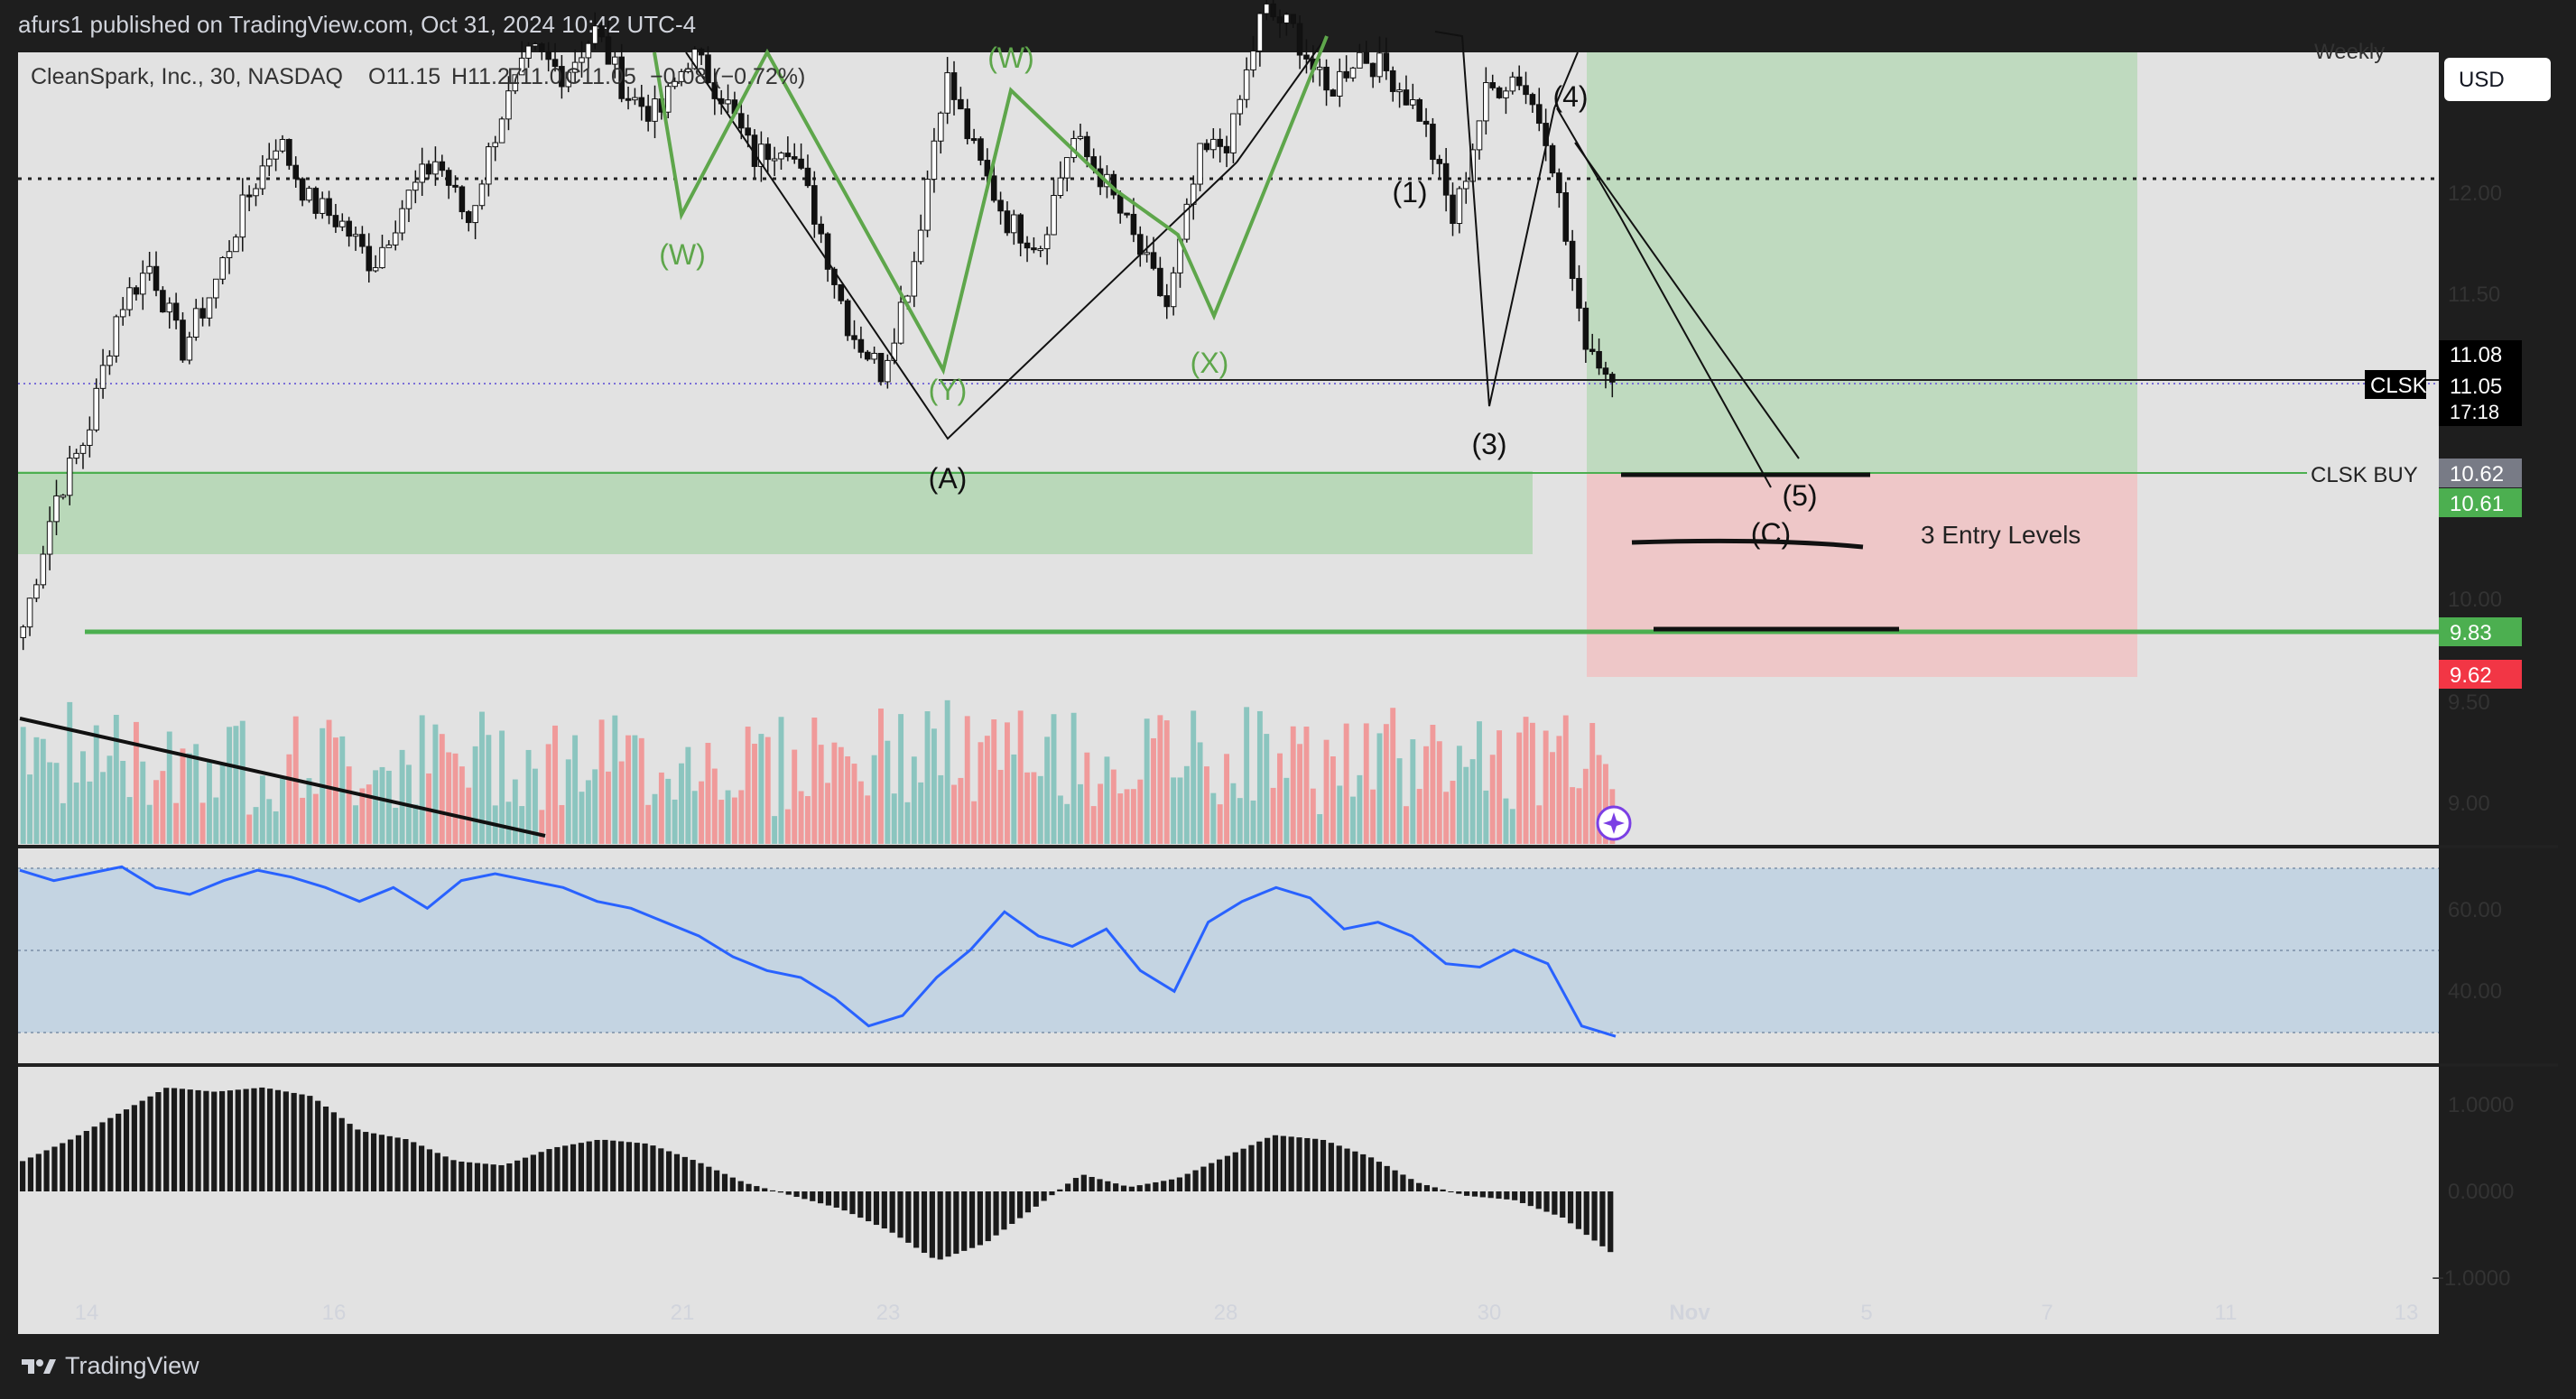  What do you see at coordinates (110, 1366) in the screenshot?
I see `tradingview-logo: TradingView` at bounding box center [110, 1366].